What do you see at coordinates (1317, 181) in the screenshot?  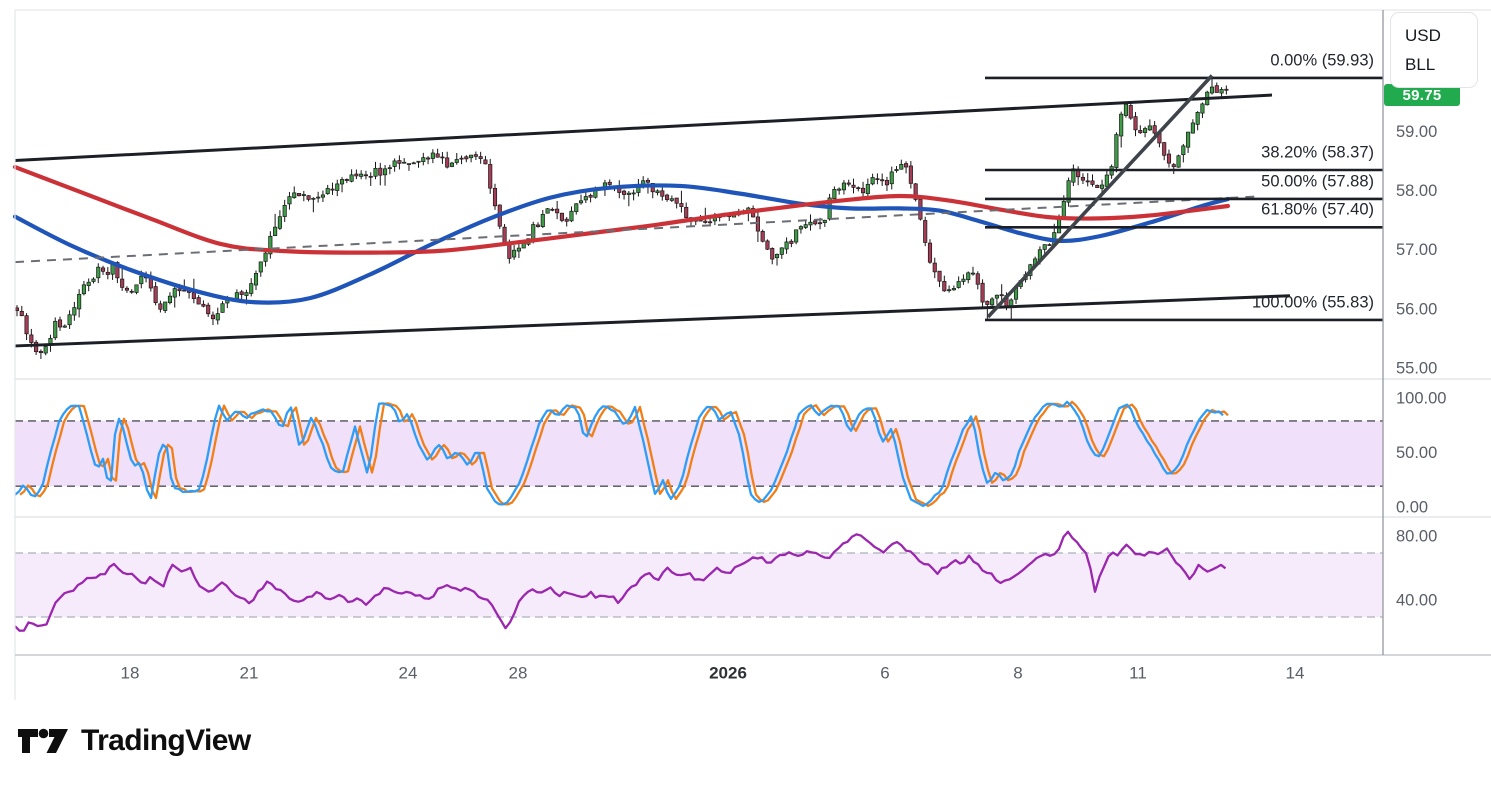 I see `fib-level-label-2: 50.00% (57.88)` at bounding box center [1317, 181].